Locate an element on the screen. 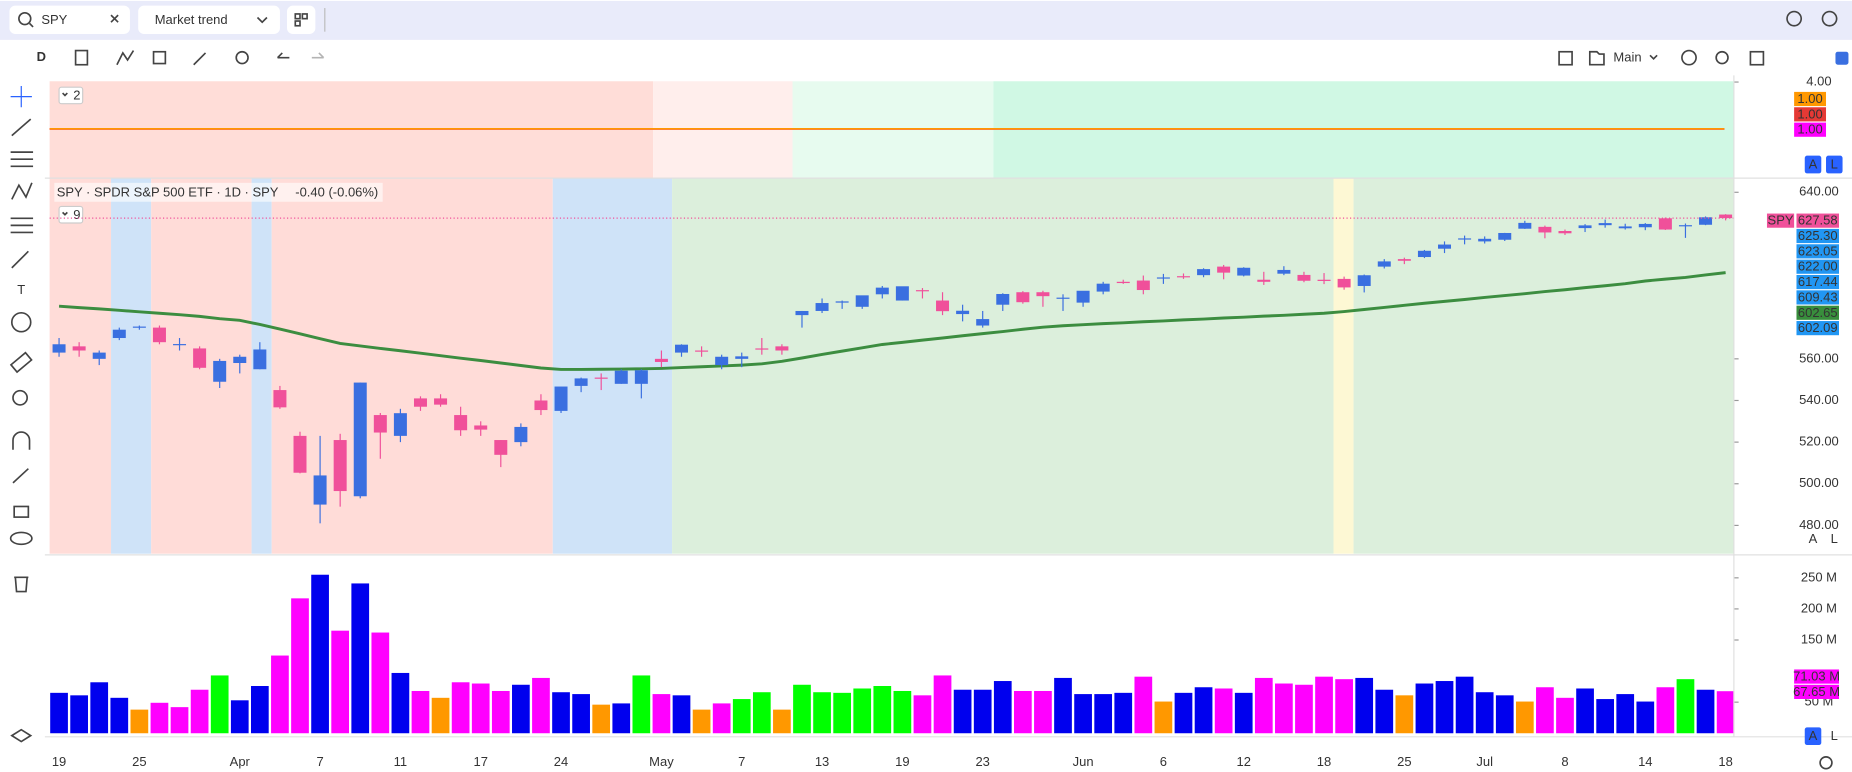  legend-bg is located at coordinates (218, 192).